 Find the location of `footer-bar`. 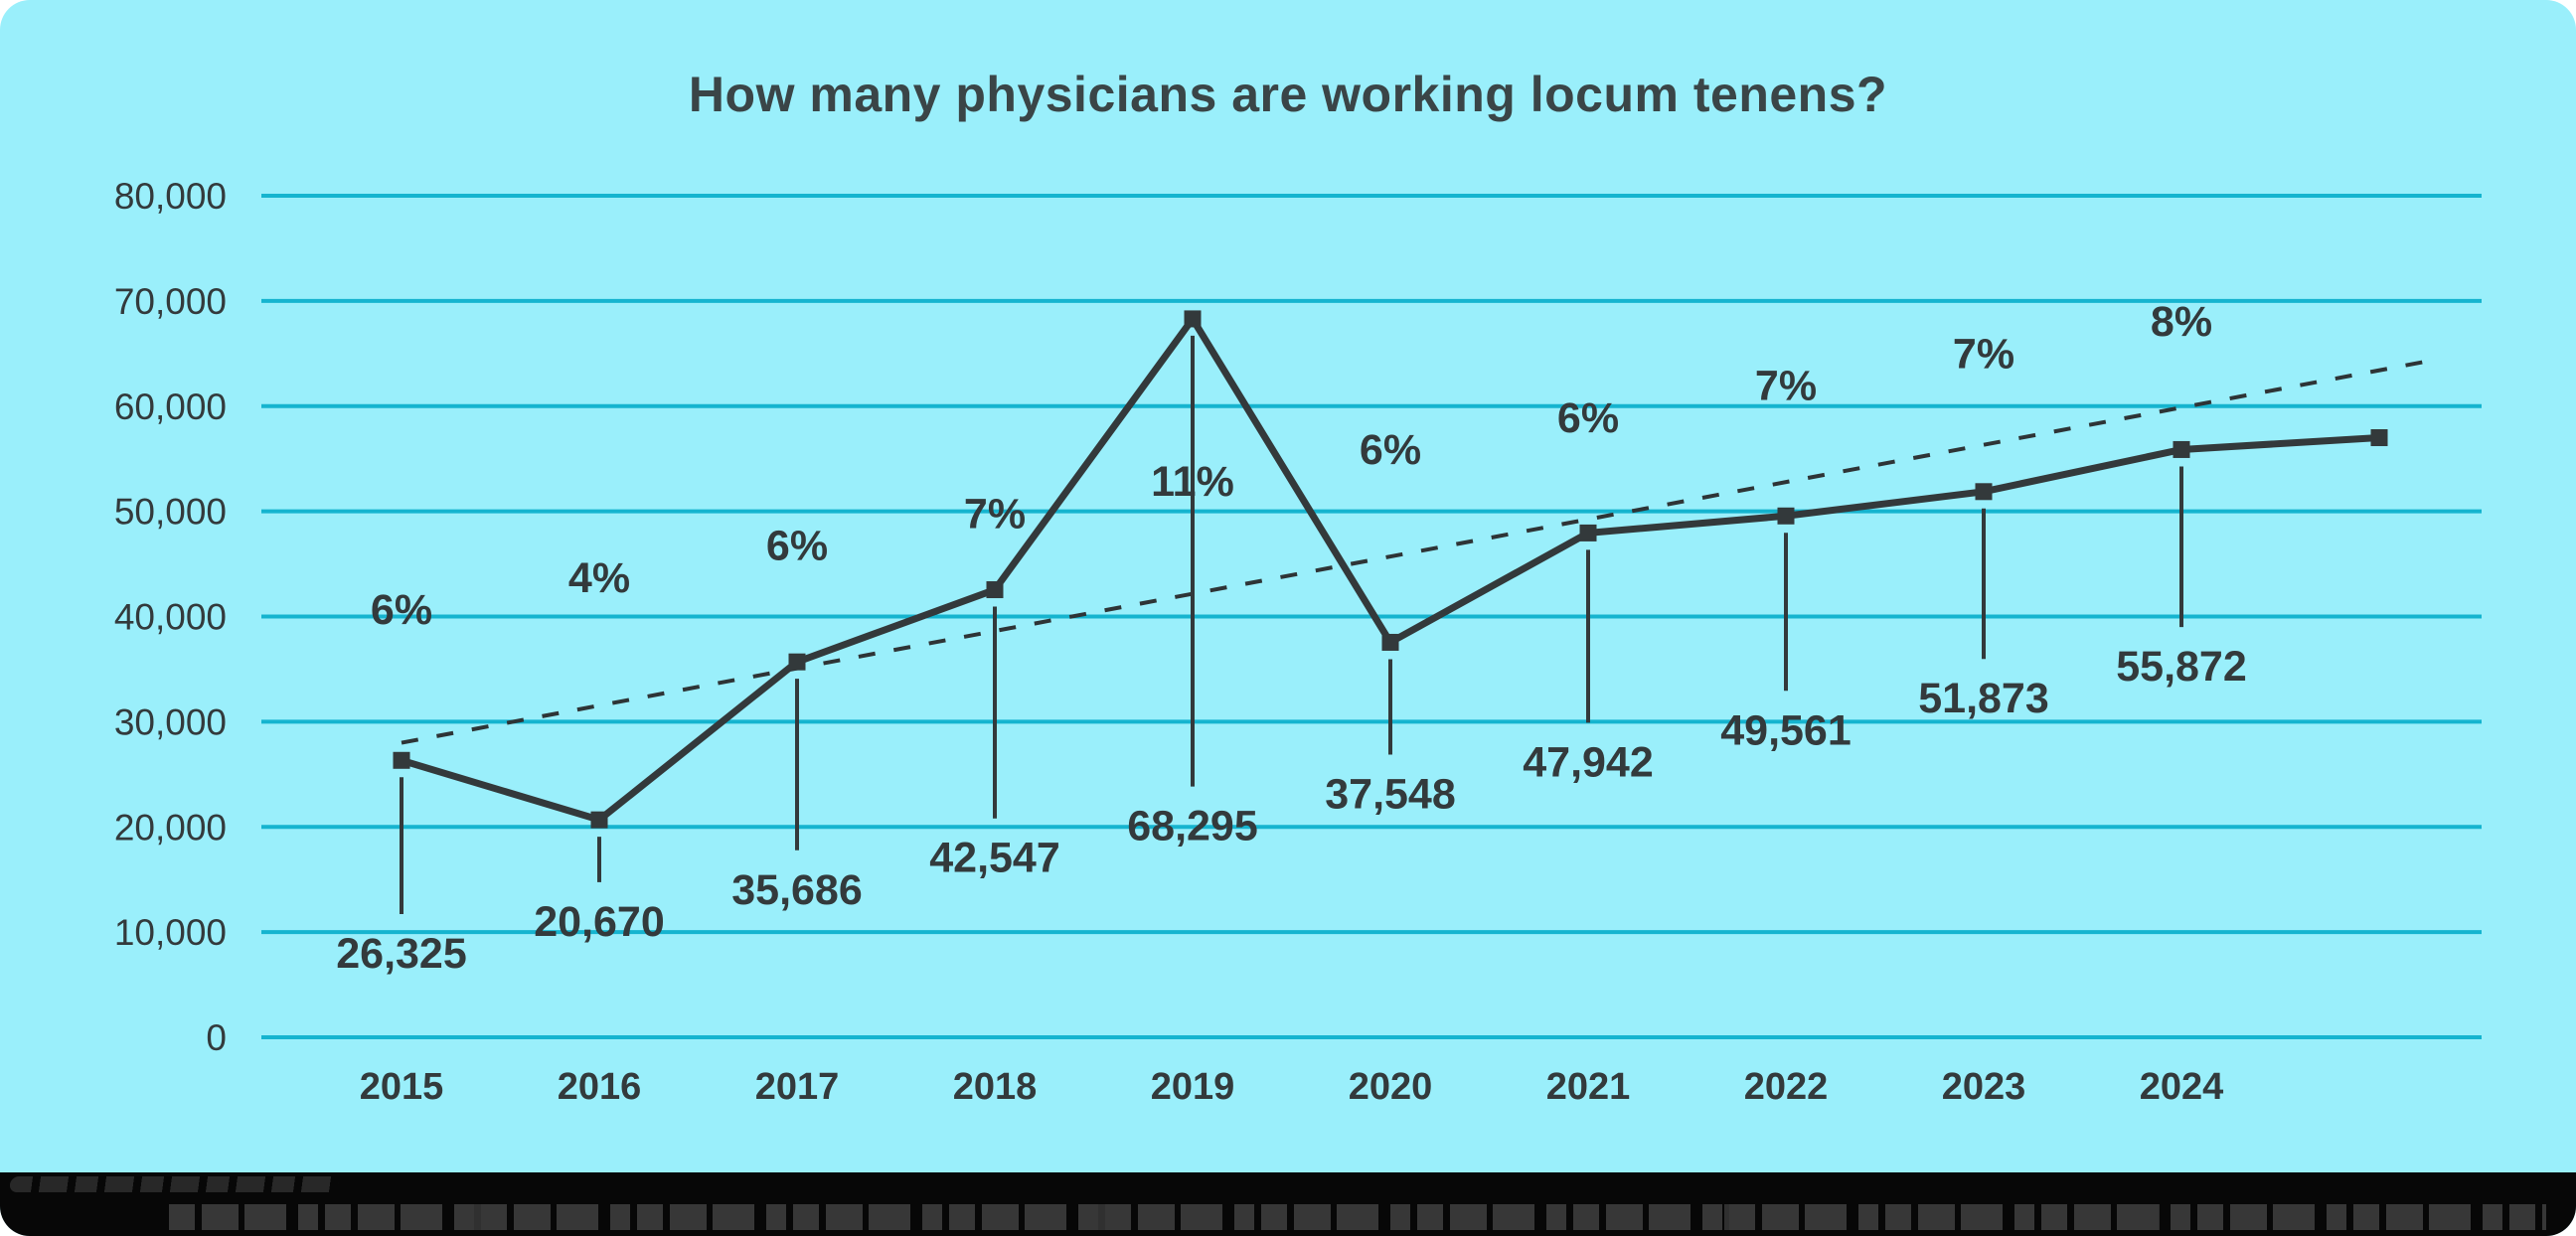

footer-bar is located at coordinates (1288, 1204).